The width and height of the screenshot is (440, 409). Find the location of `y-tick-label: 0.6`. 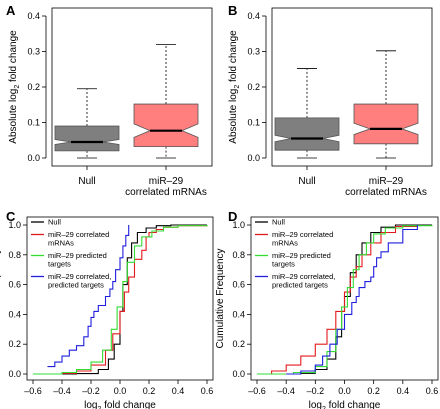

y-tick-label: 0.6 is located at coordinates (14, 285).